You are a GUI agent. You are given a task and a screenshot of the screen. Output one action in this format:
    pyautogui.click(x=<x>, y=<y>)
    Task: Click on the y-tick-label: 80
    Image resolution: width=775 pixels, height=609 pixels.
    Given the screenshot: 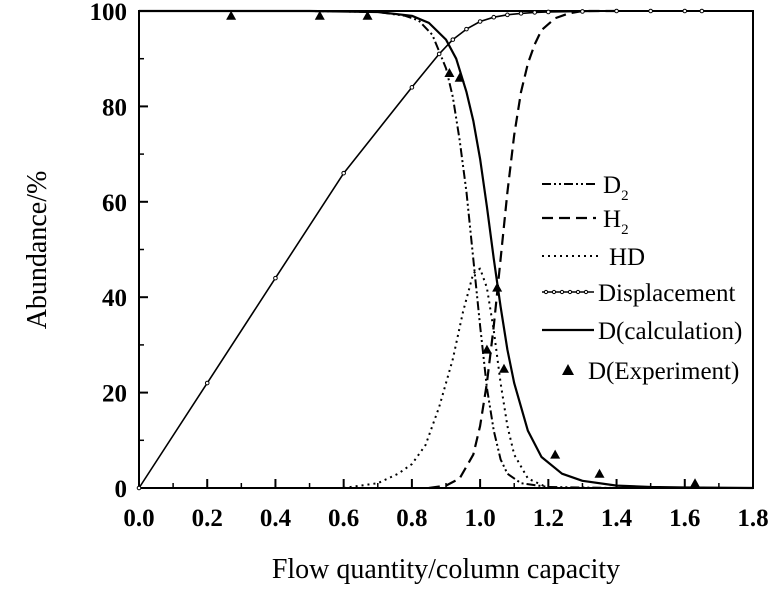 What is the action you would take?
    pyautogui.click(x=114, y=107)
    